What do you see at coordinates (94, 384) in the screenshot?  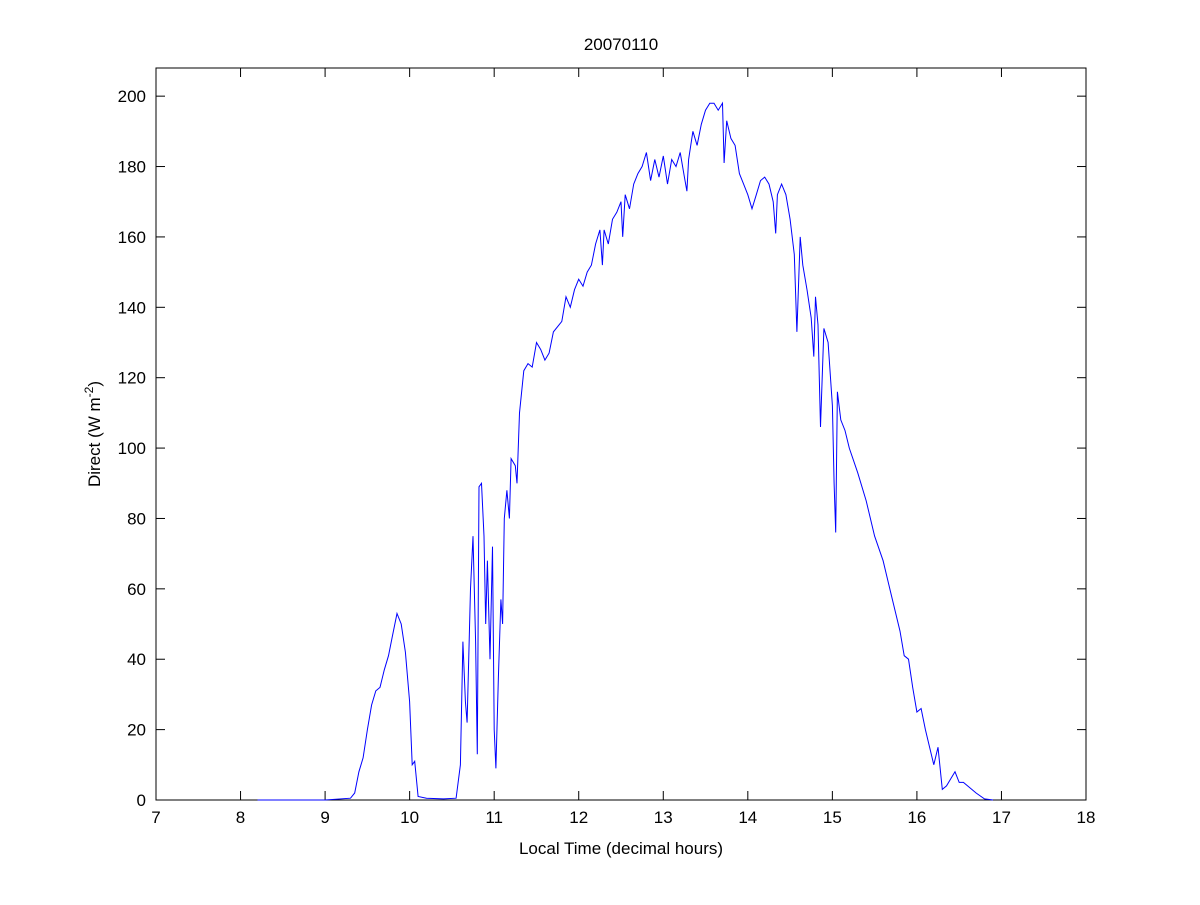 I see `y-axis-label-end: )` at bounding box center [94, 384].